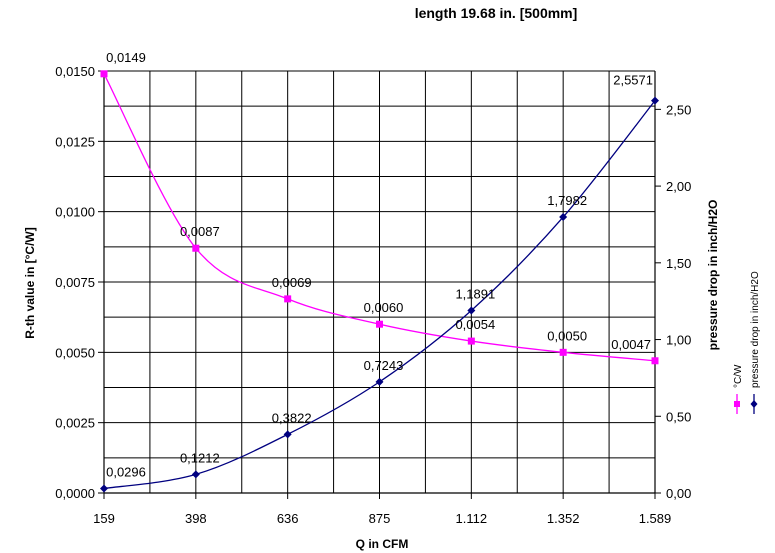  Describe the element at coordinates (75, 493) in the screenshot. I see `left-y-tick-label: 0,0000` at that location.